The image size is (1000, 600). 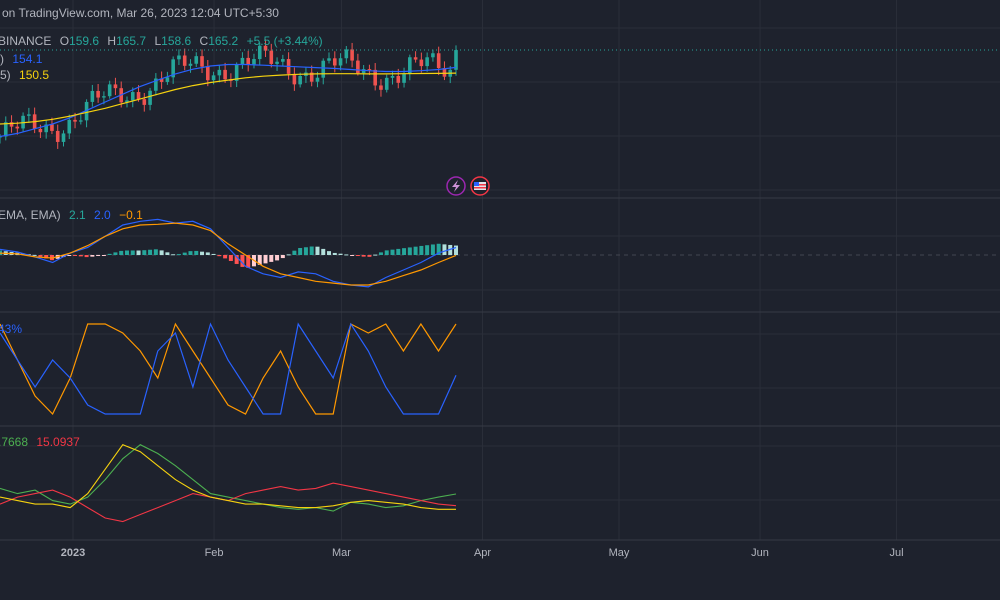 What do you see at coordinates (500, 253) in the screenshot?
I see `macd-panel` at bounding box center [500, 253].